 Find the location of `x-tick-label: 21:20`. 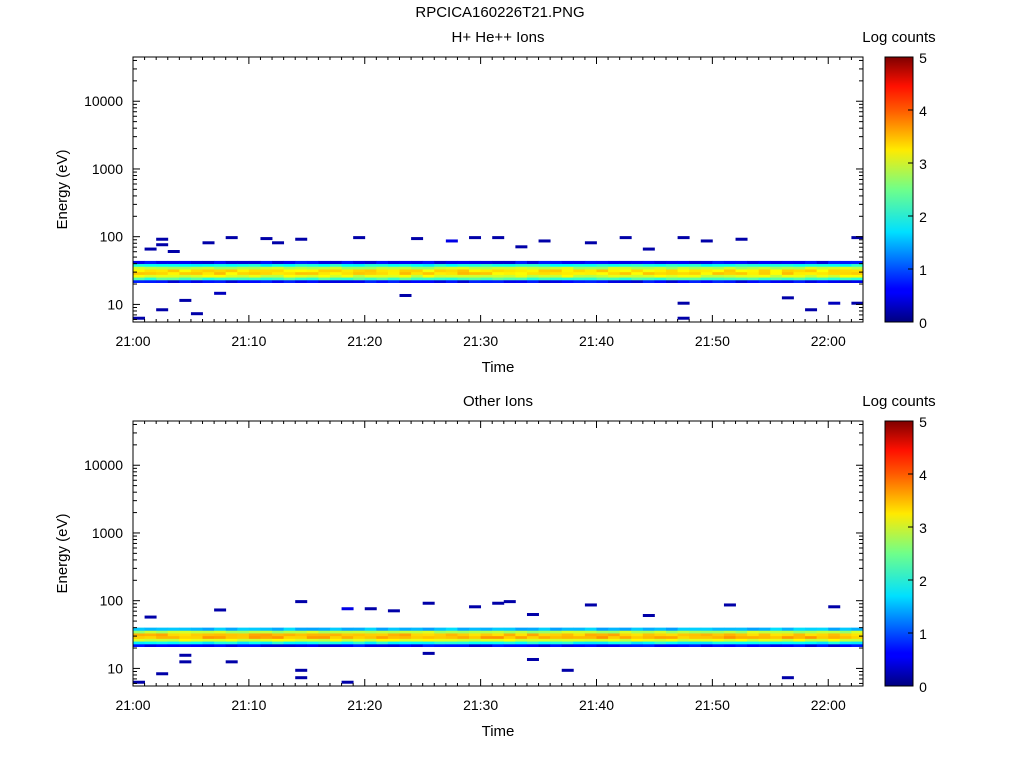

x-tick-label: 21:20 is located at coordinates (364, 341).